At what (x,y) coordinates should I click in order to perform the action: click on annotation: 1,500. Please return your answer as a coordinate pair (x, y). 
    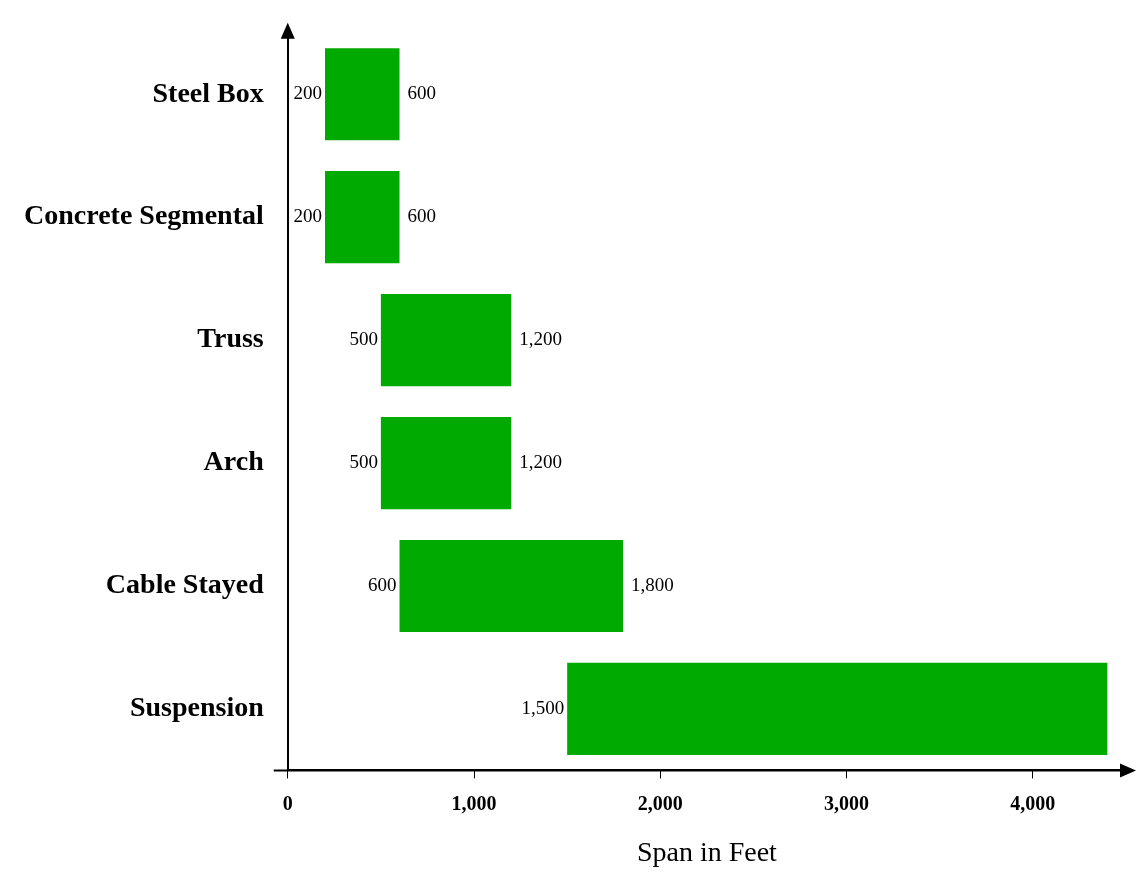
    Looking at the image, I should click on (543, 707).